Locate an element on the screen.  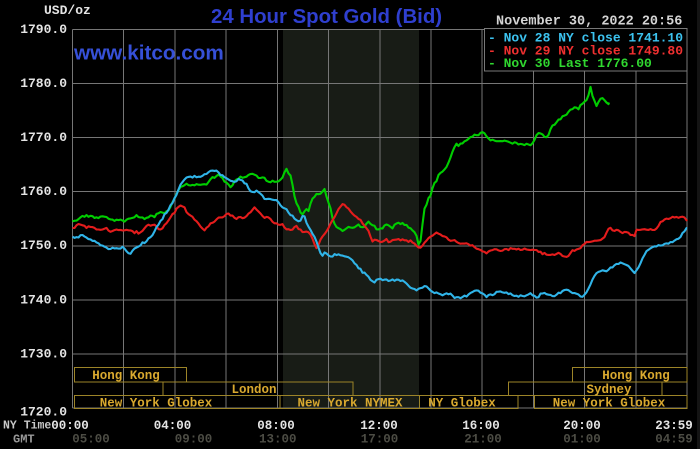
svg-text: 08:00 is located at coordinates (276, 426).